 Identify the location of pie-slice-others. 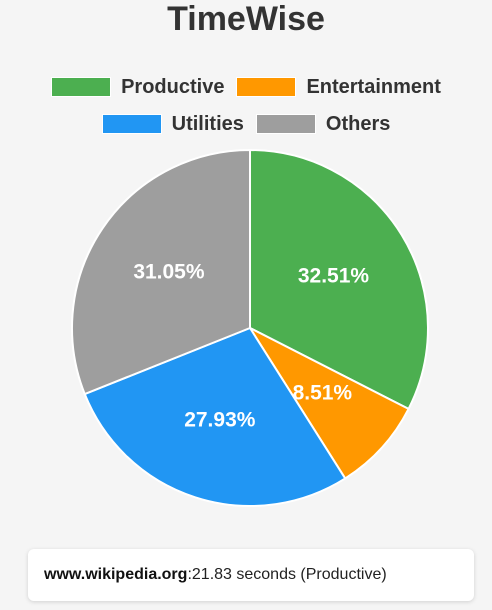
(161, 272).